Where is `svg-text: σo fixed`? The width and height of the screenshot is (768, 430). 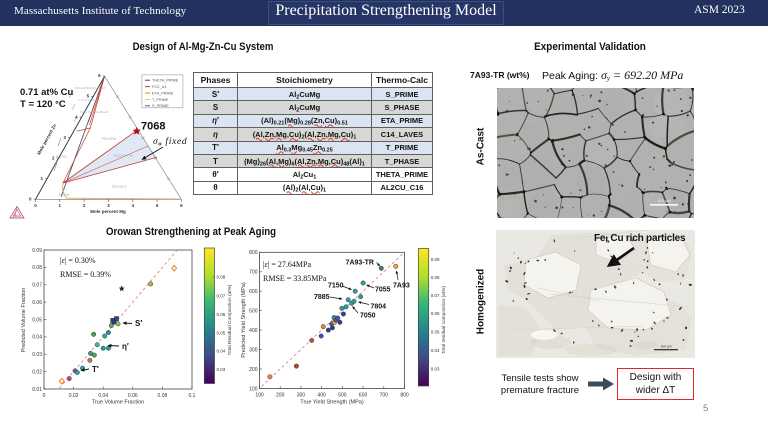 svg-text: σo fixed is located at coordinates (170, 142).